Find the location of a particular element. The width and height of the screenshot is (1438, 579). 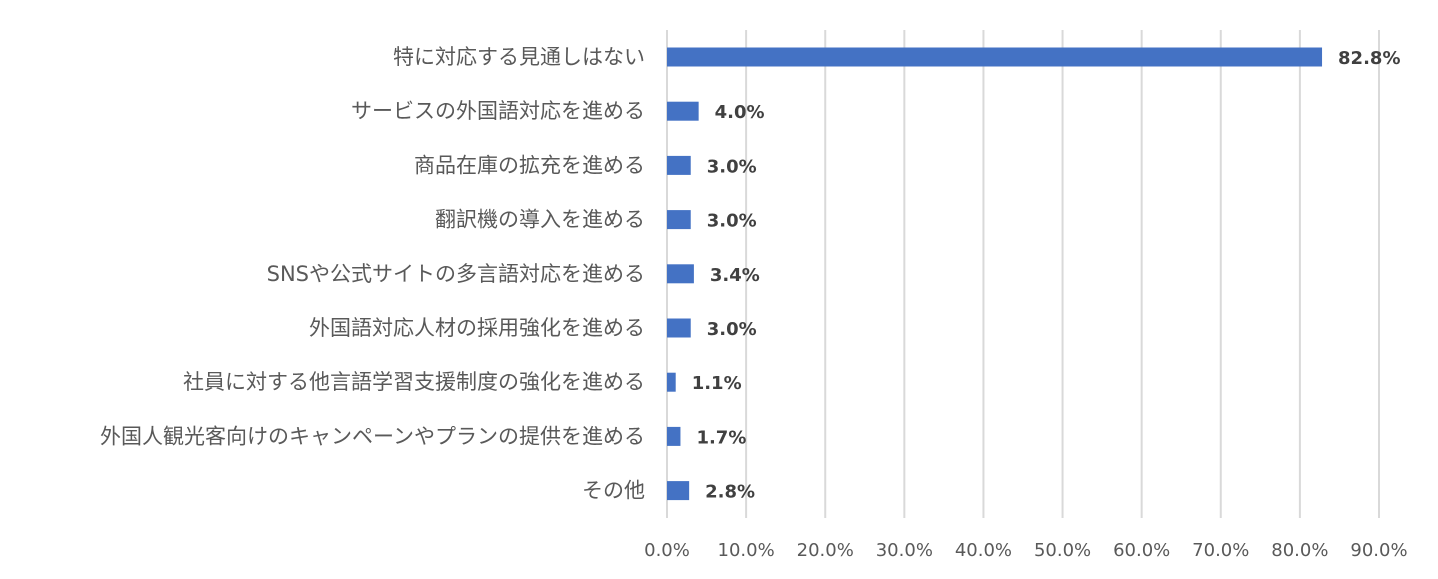

data-label: 4.0% is located at coordinates (740, 112).